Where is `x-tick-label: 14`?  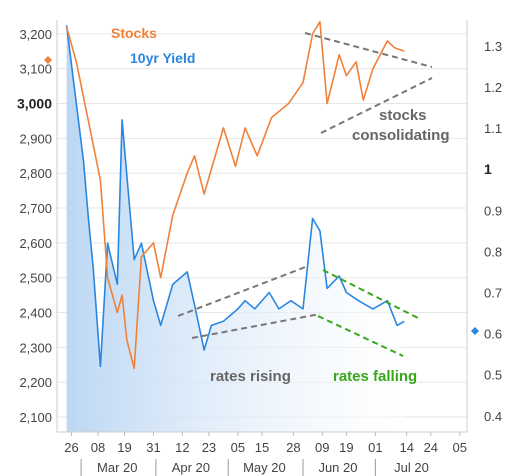 x-tick-label: 14 is located at coordinates (406, 447).